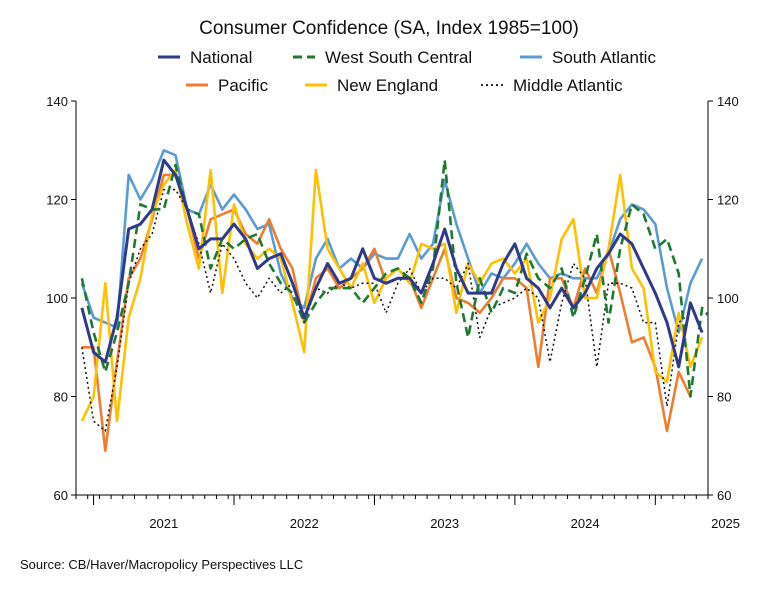  What do you see at coordinates (304, 523) in the screenshot?
I see `x-tick-label-2022: 2022` at bounding box center [304, 523].